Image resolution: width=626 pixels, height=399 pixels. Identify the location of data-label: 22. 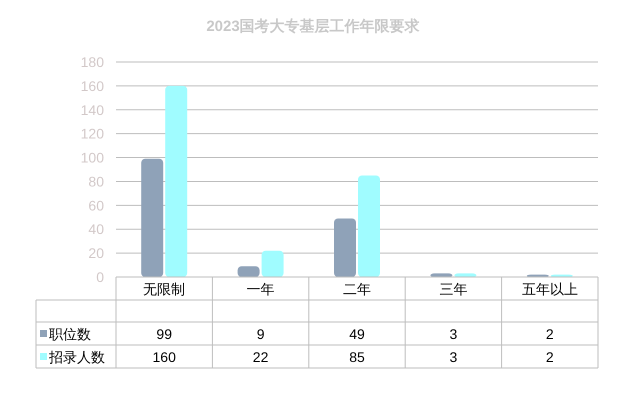
(260, 357).